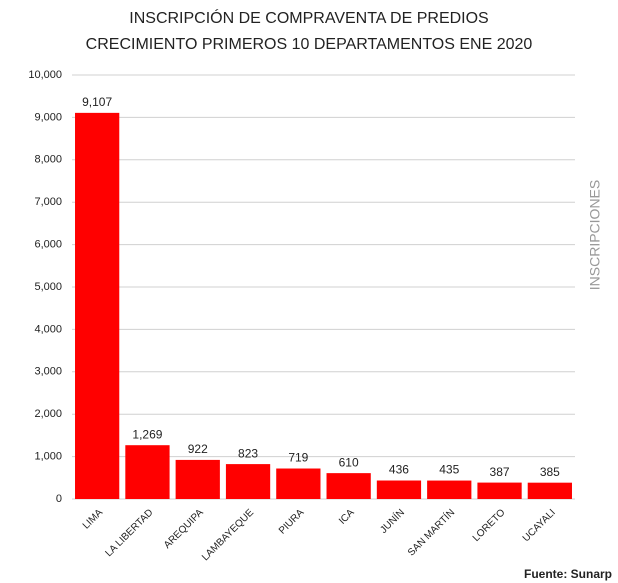 This screenshot has height=583, width=618. What do you see at coordinates (45, 75) in the screenshot?
I see `y-tick-label: 10,000` at bounding box center [45, 75].